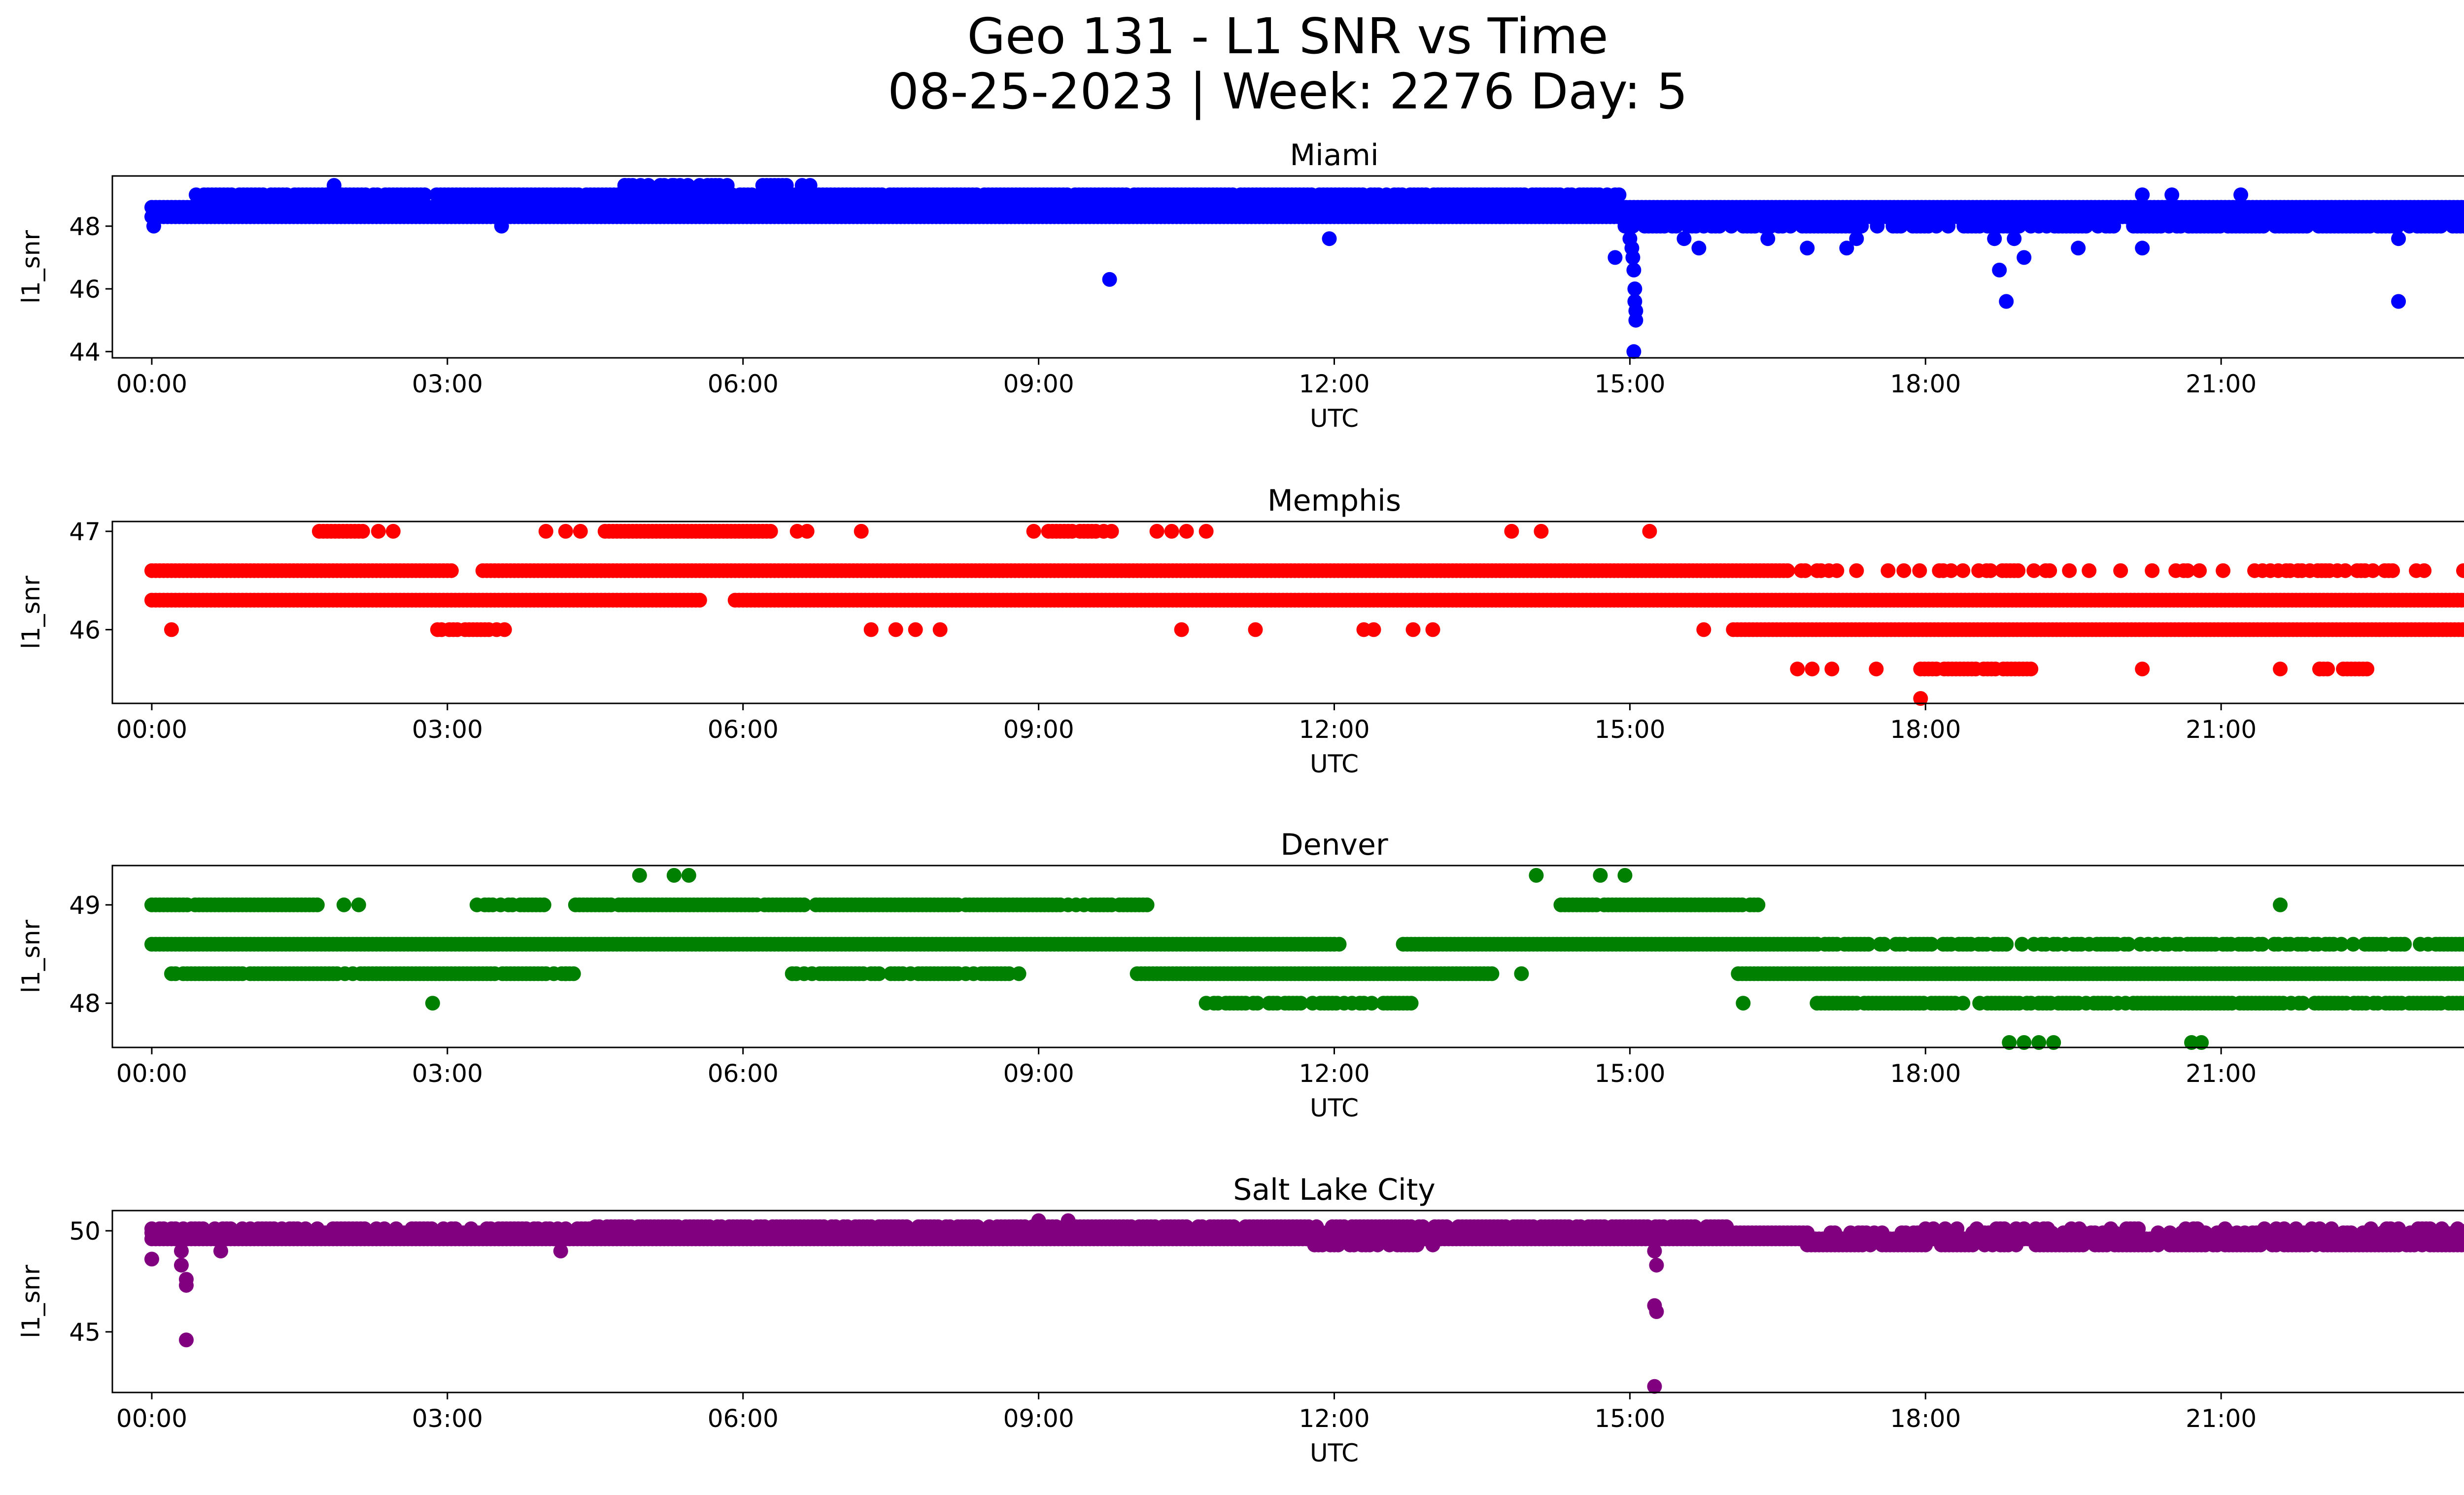 This screenshot has width=2464, height=1495. I want to click on y-tick-label: 48, so click(85, 1003).